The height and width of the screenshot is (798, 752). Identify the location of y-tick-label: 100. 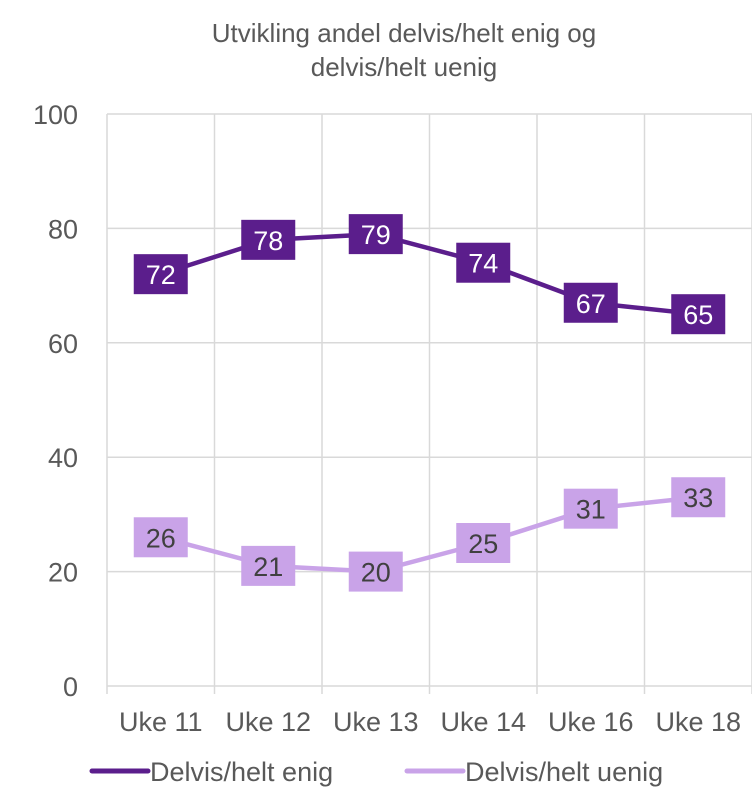
(55, 115).